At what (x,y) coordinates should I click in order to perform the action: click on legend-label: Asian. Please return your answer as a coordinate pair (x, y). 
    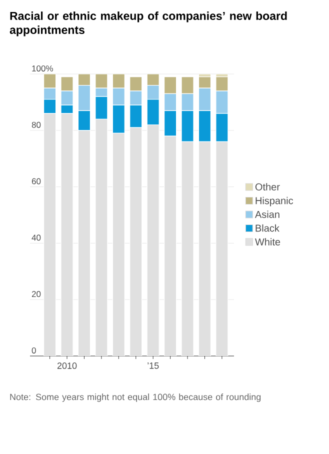
    Looking at the image, I should click on (267, 214).